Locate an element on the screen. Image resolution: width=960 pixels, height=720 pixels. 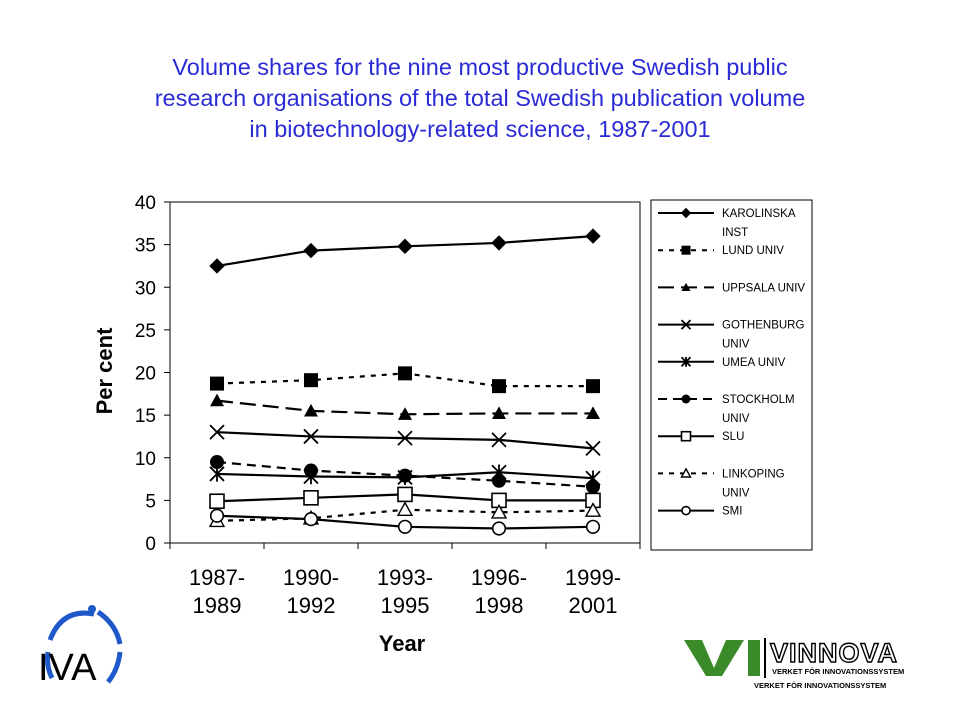
legend-item: KAROLINSKA INST is located at coordinates (727, 223).